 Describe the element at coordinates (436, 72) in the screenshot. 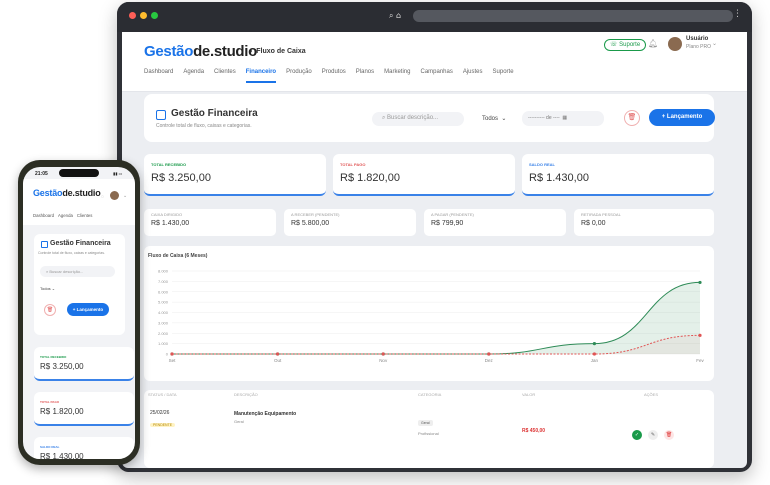

I see `tab-campanhas: Campanhas` at that location.